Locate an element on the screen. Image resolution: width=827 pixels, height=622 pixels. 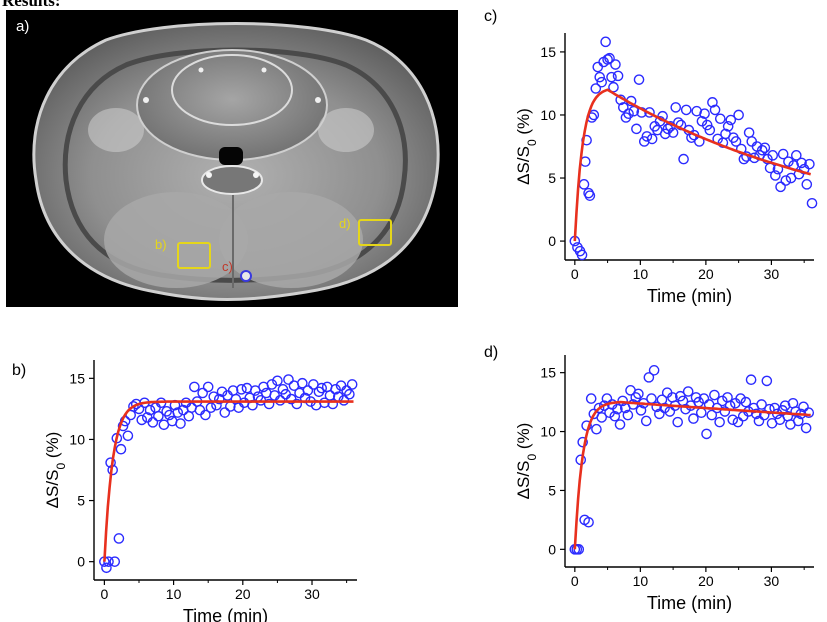
y-tick-label-c: 5 is located at coordinates (552, 178).